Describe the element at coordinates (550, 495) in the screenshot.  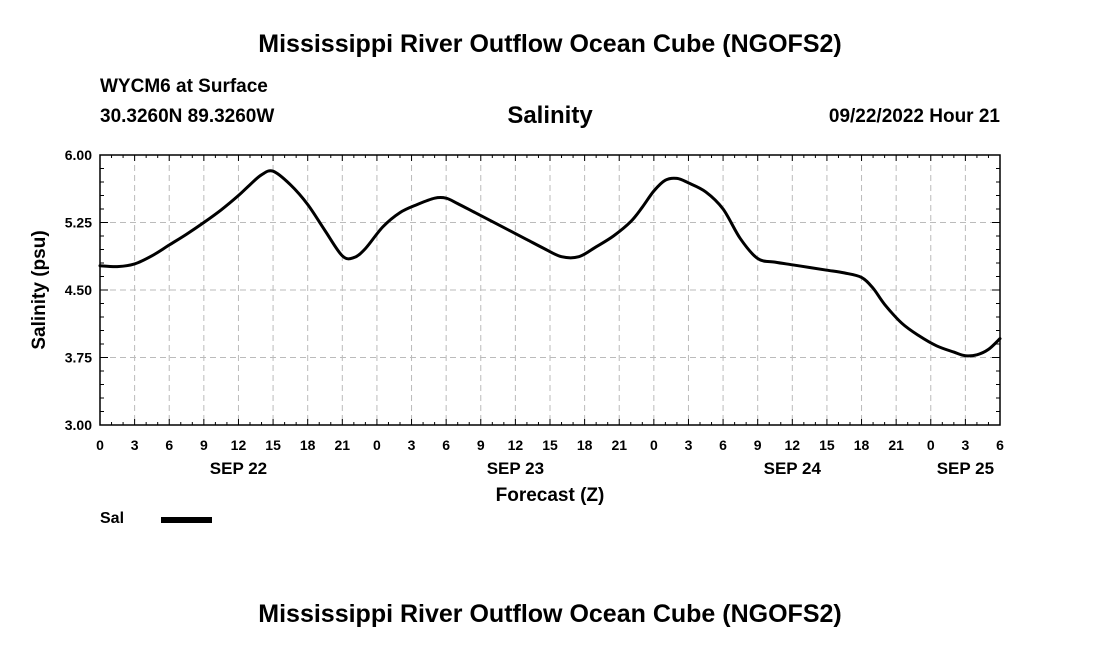
I see `x-axis-title: Forecast (Z)` at that location.